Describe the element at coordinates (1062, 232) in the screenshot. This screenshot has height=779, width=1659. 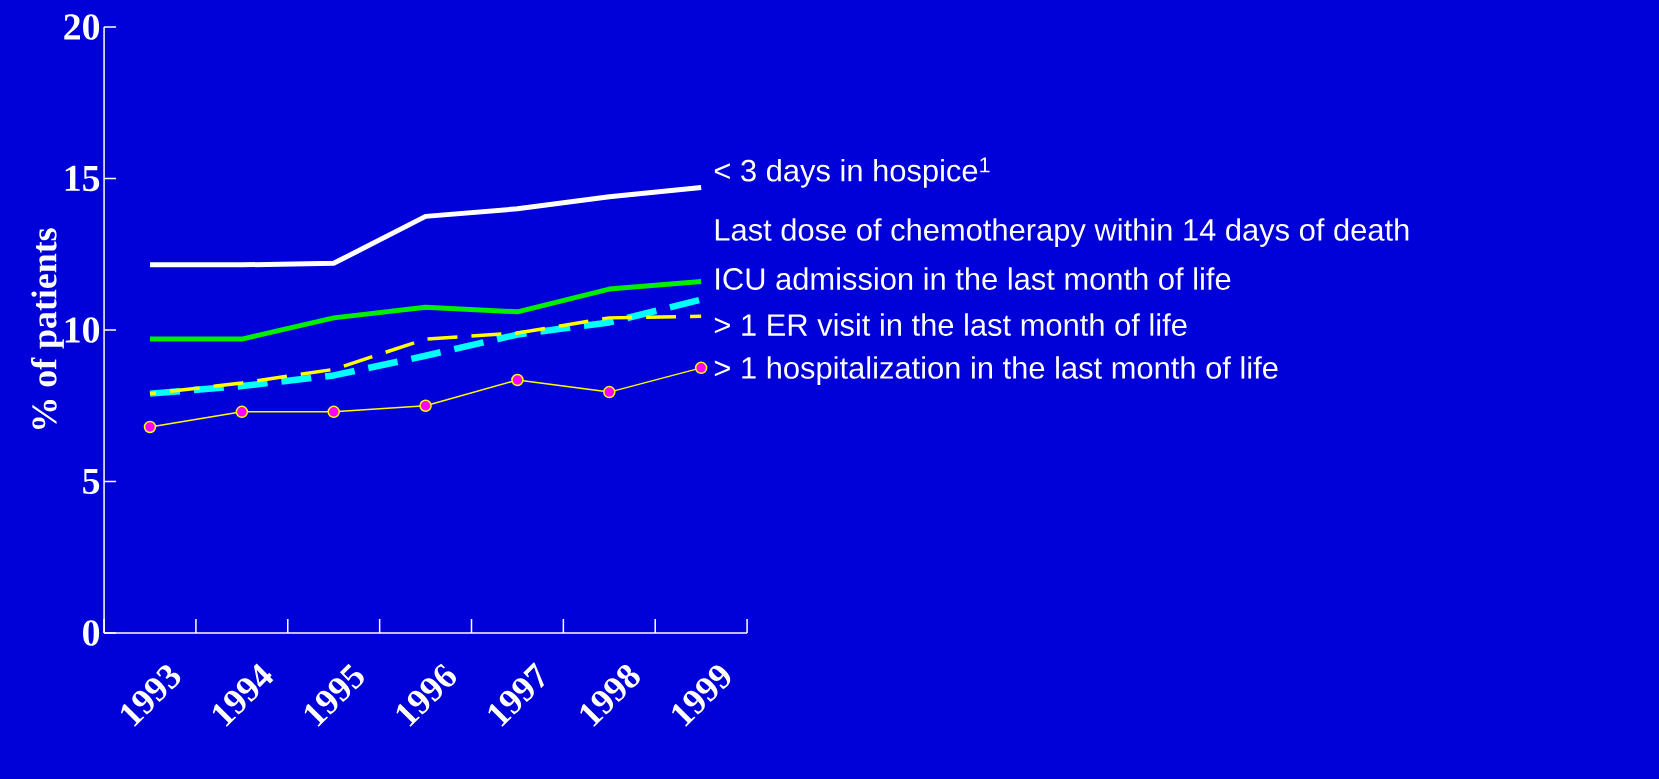
I see `series-label: Last dose of chemotherapy within 14 days of death` at that location.